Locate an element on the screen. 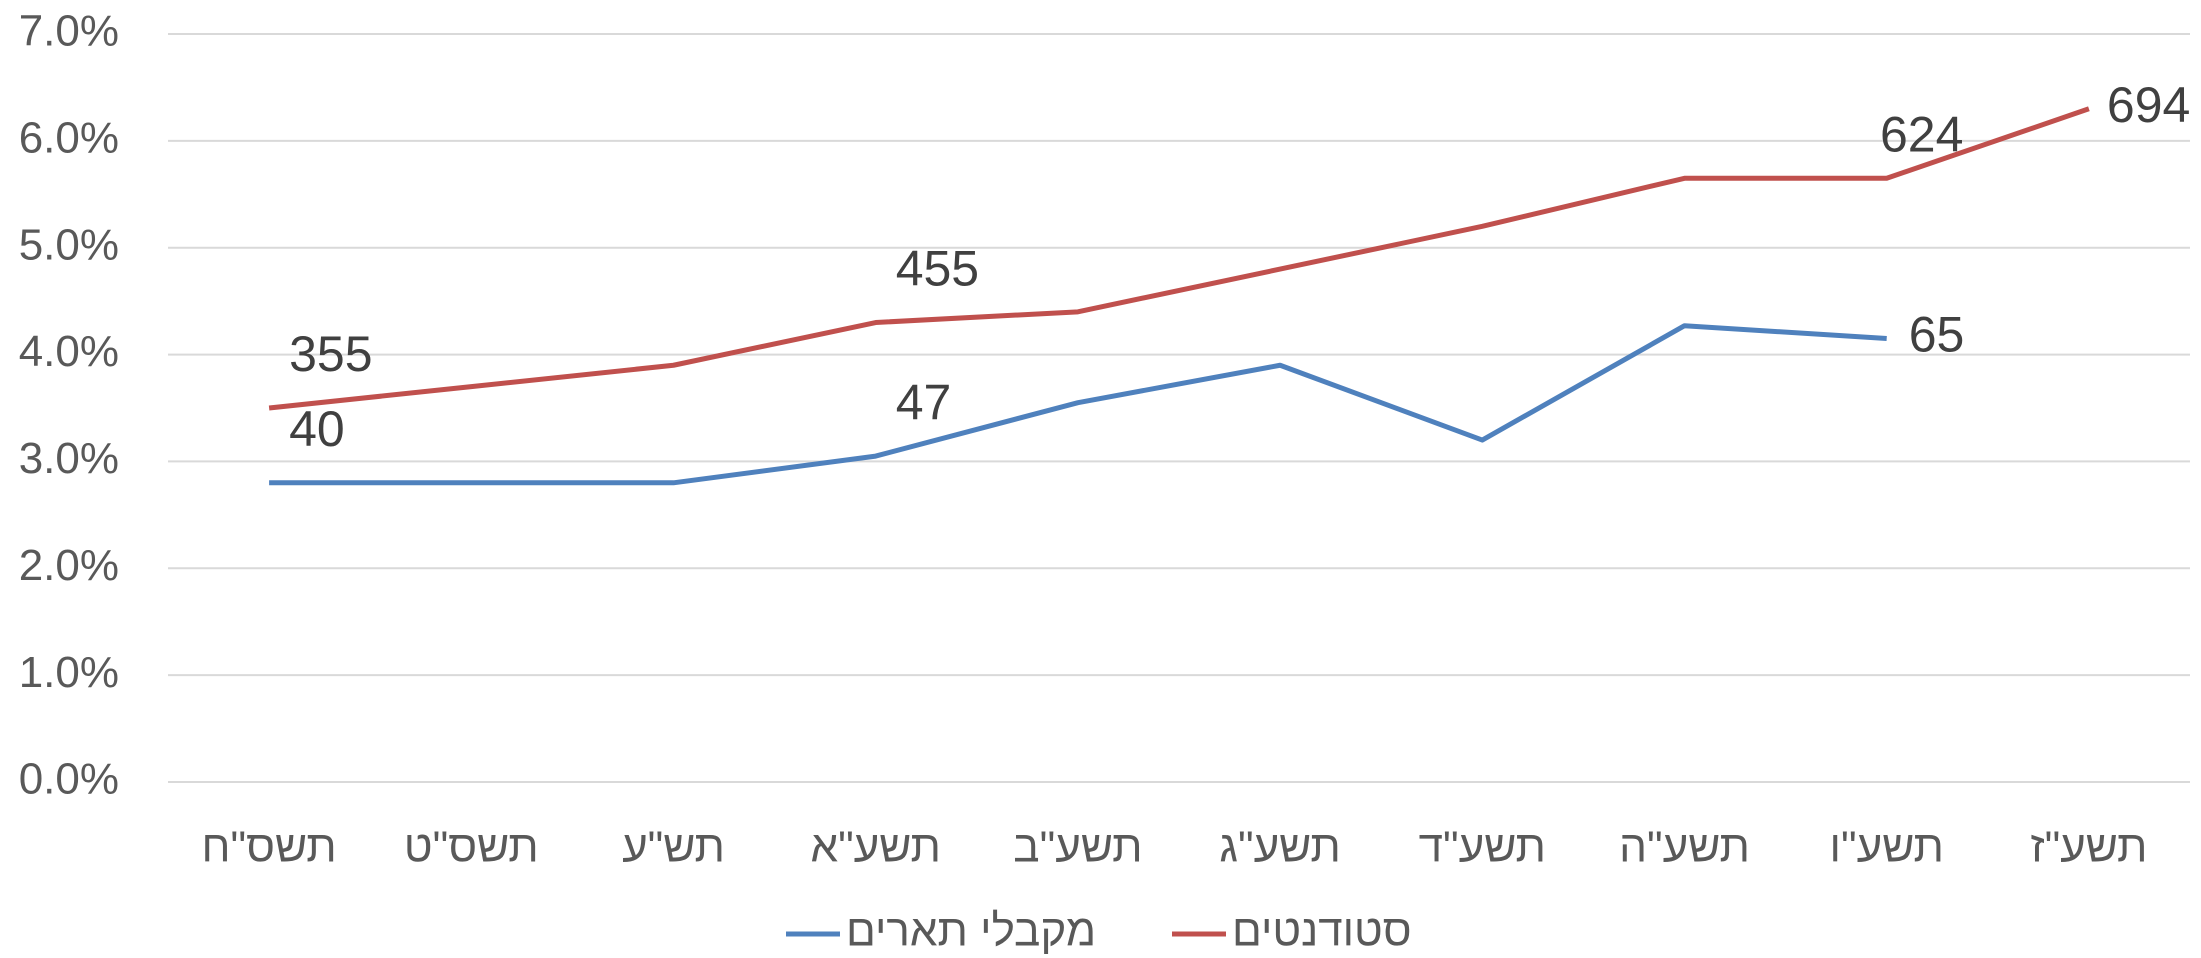 This screenshot has height=958, width=2201. y-tick-label: 4.0% is located at coordinates (69, 351).